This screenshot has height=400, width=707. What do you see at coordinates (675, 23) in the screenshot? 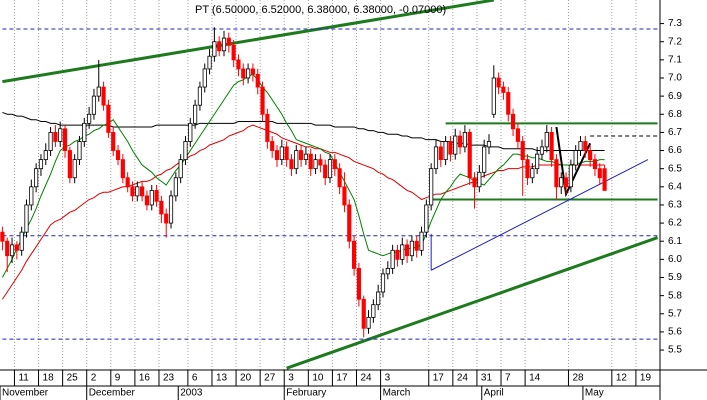
I see `y-tick-label: 7.3` at bounding box center [675, 23].